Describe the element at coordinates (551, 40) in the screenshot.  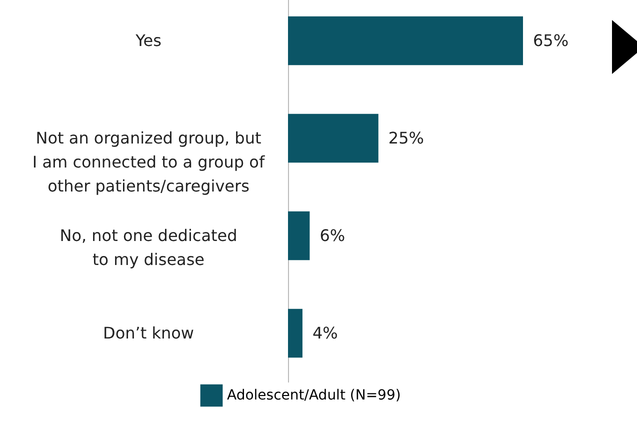
I see `data-label: 65%` at that location.